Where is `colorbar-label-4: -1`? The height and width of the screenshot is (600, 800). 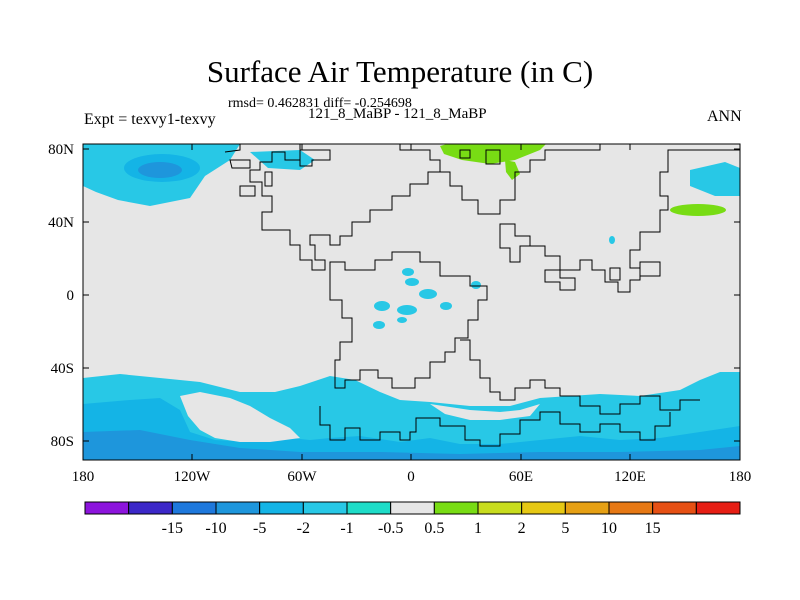
colorbar-label-4: -1 is located at coordinates (346, 528).